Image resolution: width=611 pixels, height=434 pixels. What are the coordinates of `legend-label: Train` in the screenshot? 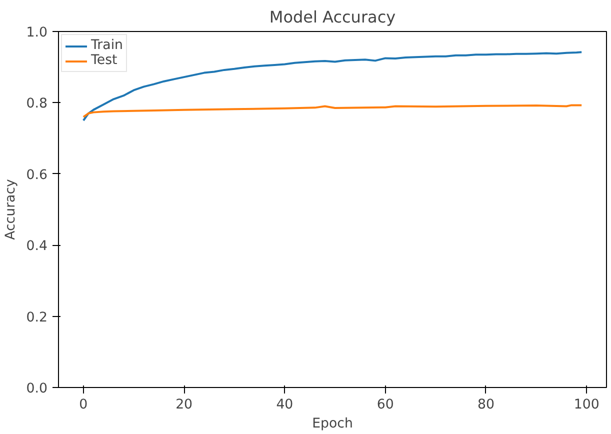 It's located at (107, 45).